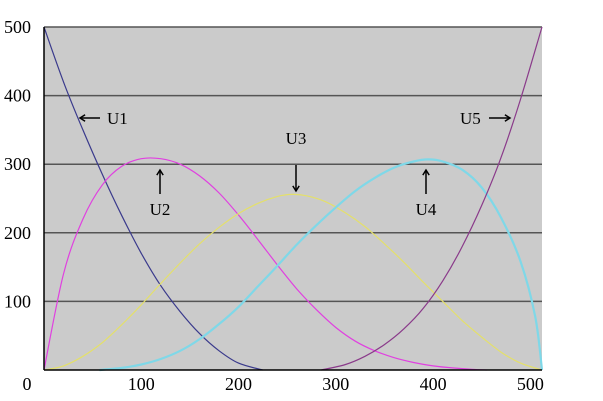 The width and height of the screenshot is (603, 401). What do you see at coordinates (426, 172) in the screenshot?
I see `annotation-arrowhead-u4` at bounding box center [426, 172].